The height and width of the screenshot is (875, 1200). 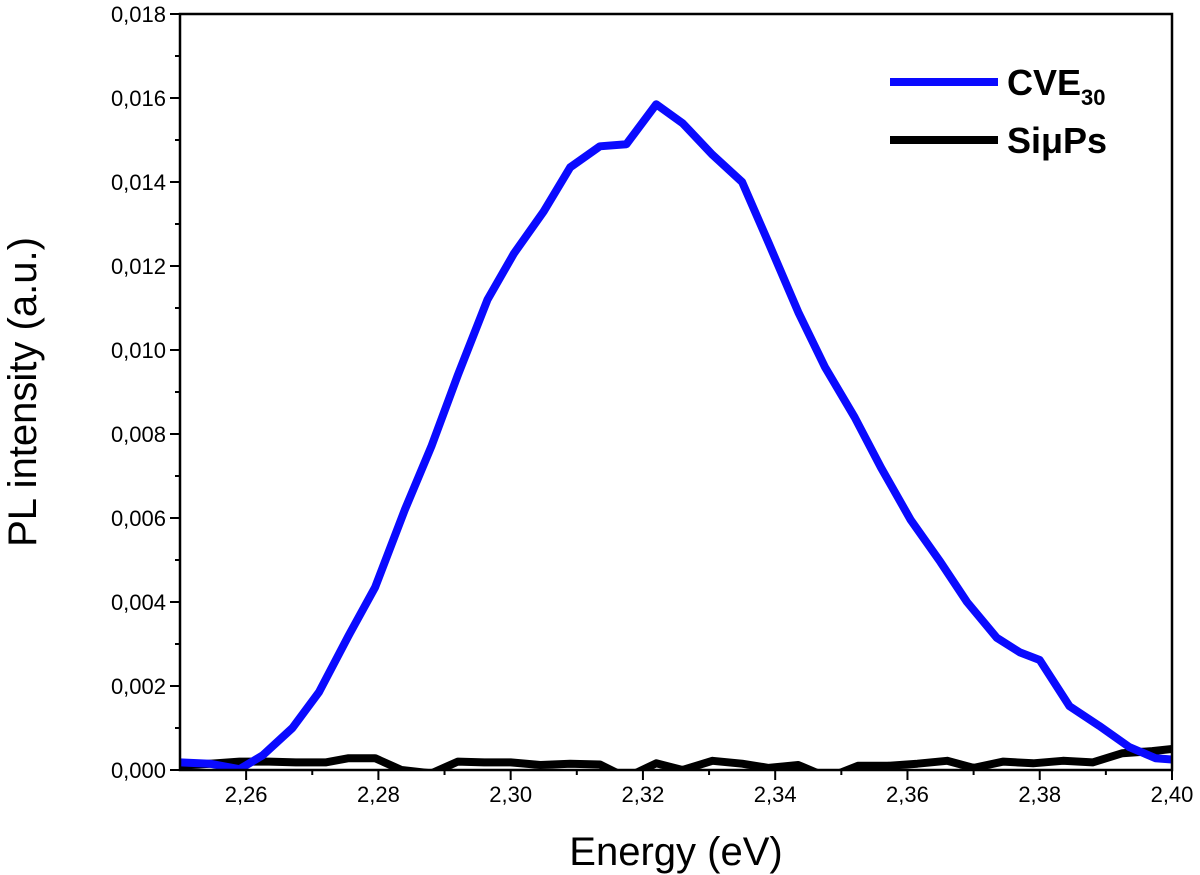 I want to click on legend-label-cve30: CVE30, so click(x=1056, y=86).